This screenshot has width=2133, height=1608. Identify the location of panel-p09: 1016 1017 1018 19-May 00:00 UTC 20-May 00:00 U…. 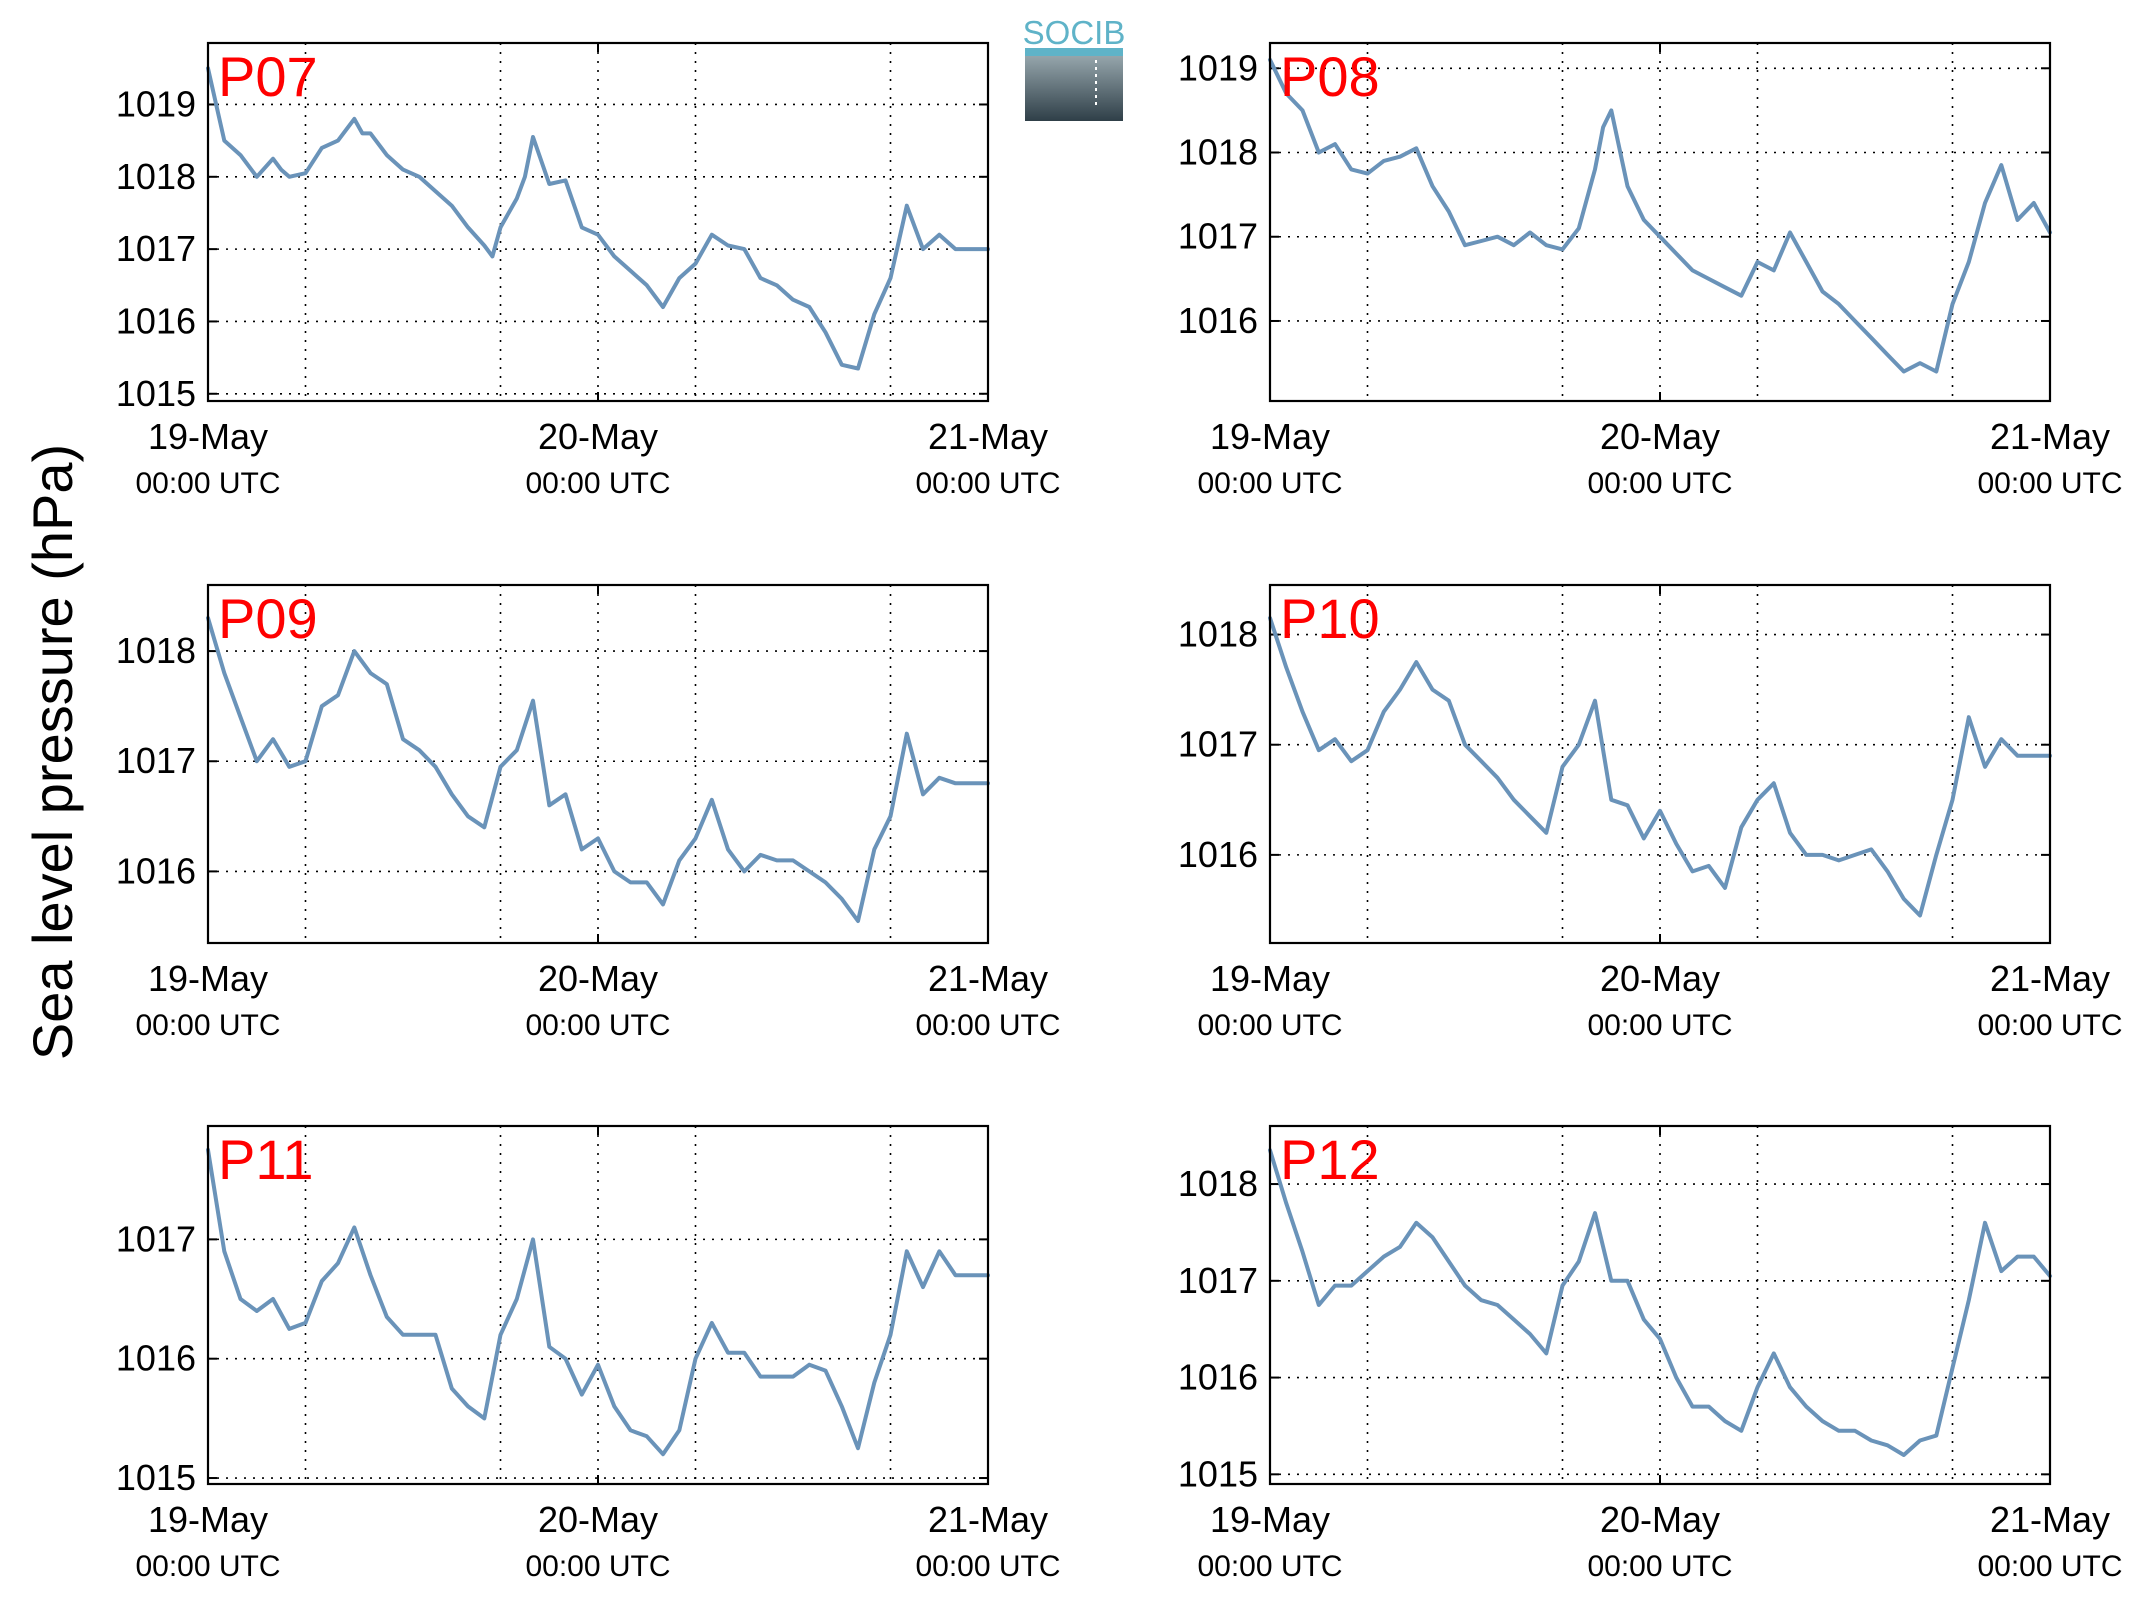
(588, 812).